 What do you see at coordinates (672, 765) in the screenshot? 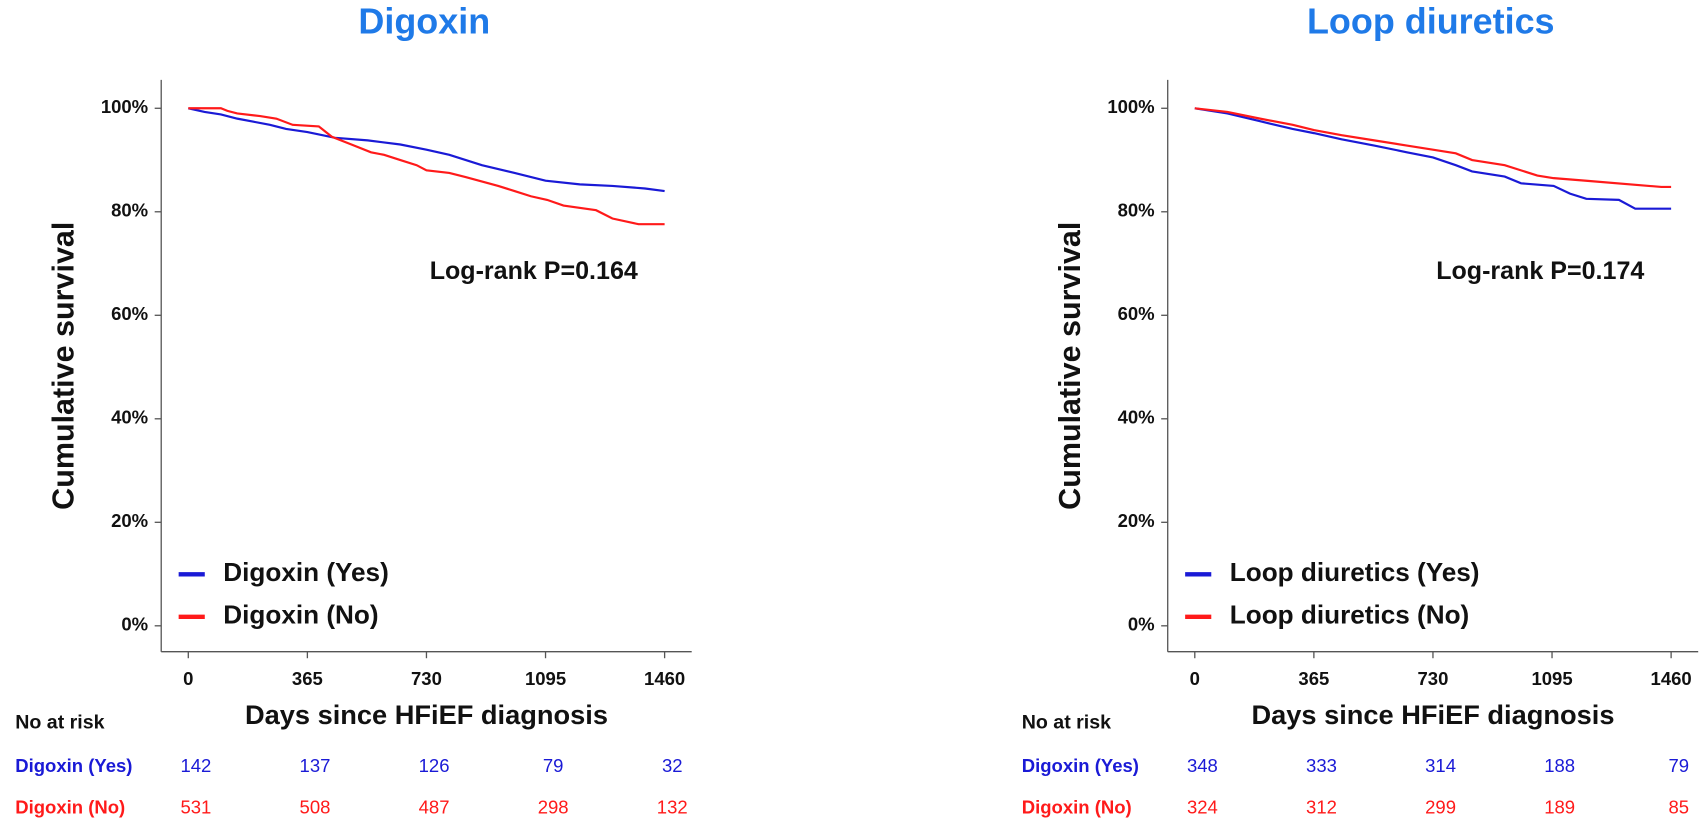
I see `risk-count: 32` at bounding box center [672, 765].